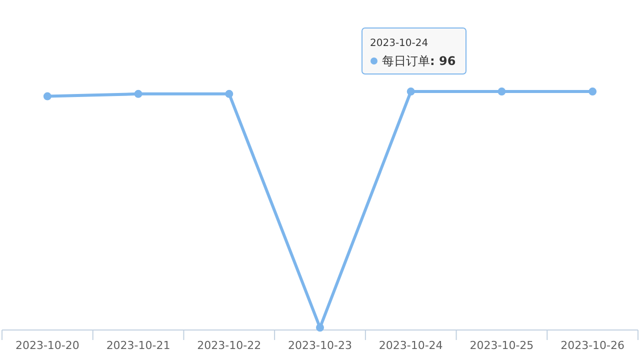  What do you see at coordinates (320, 345) in the screenshot?
I see `x-tick-label: 2023-10-23` at bounding box center [320, 345].